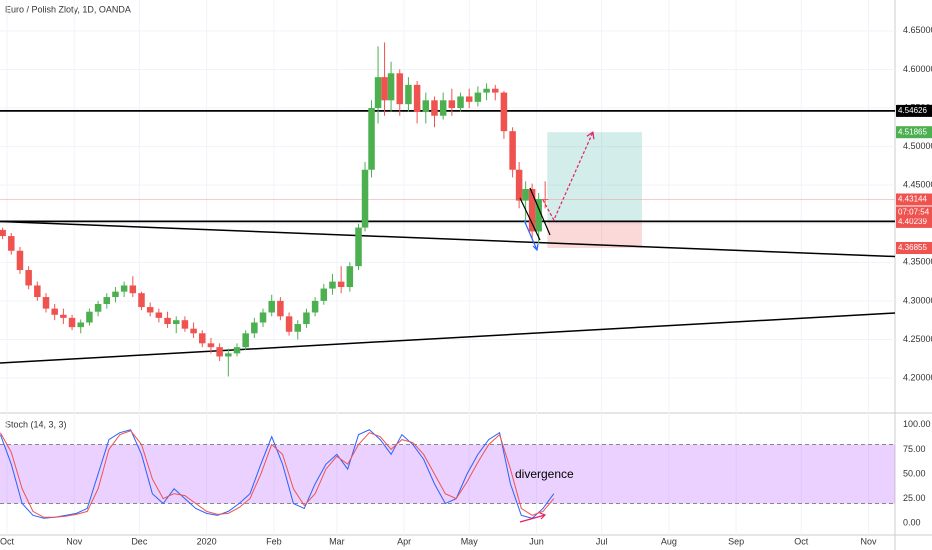 Image resolution: width=932 pixels, height=550 pixels. What do you see at coordinates (68, 9) in the screenshot?
I see `chart-title: Euro / Polish Zloty, 1D, OANDA` at bounding box center [68, 9].